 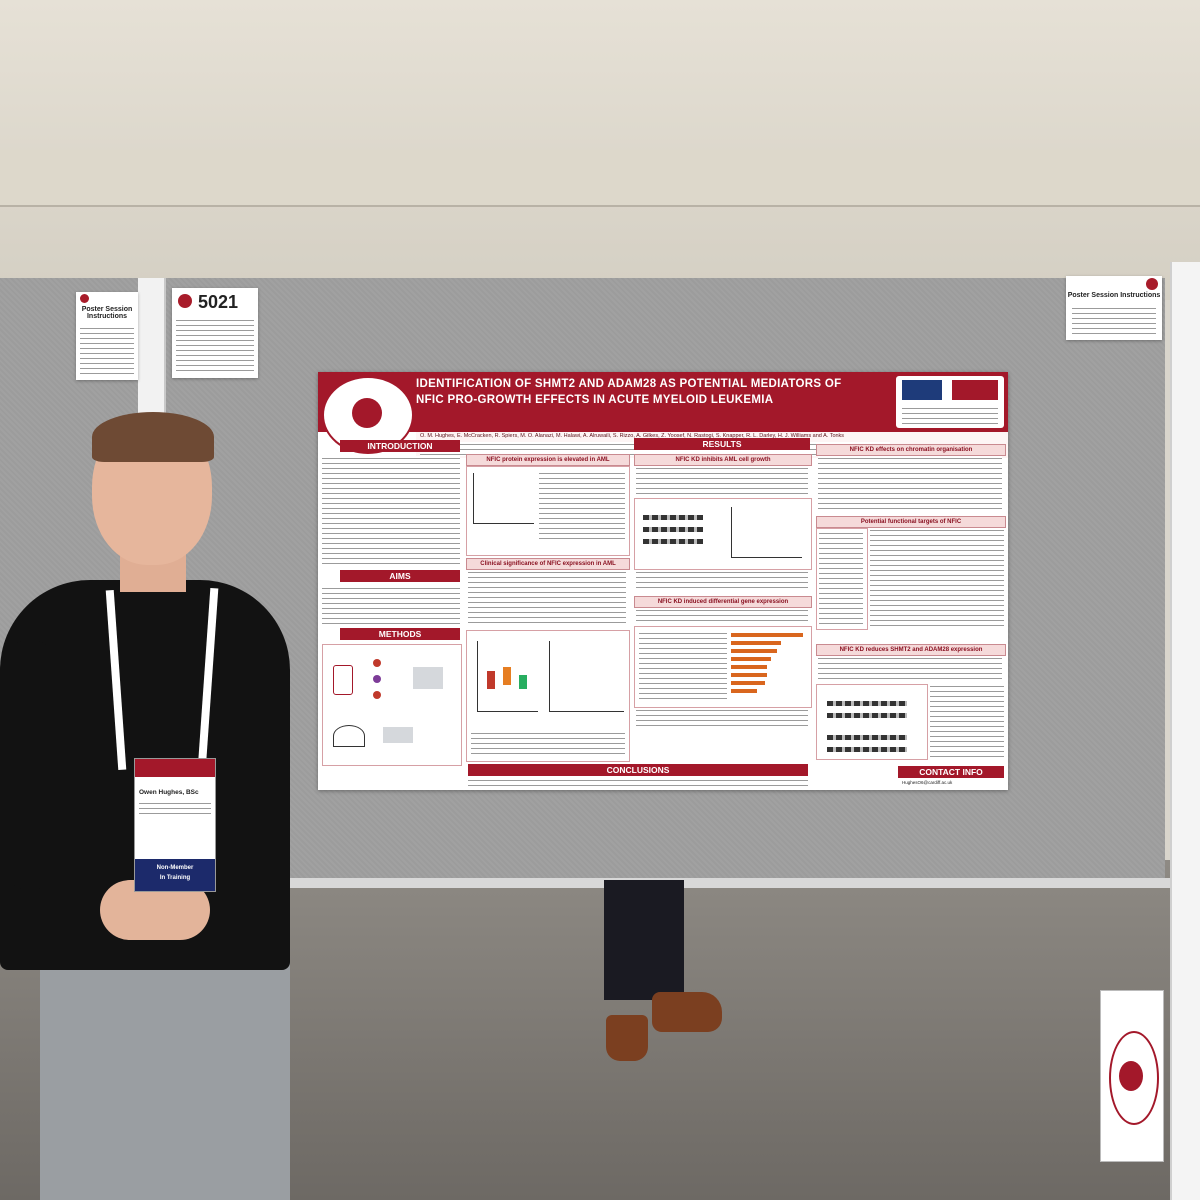 I want to click on instructions-sheet-left: Poster Session Instructions, so click(x=107, y=336).